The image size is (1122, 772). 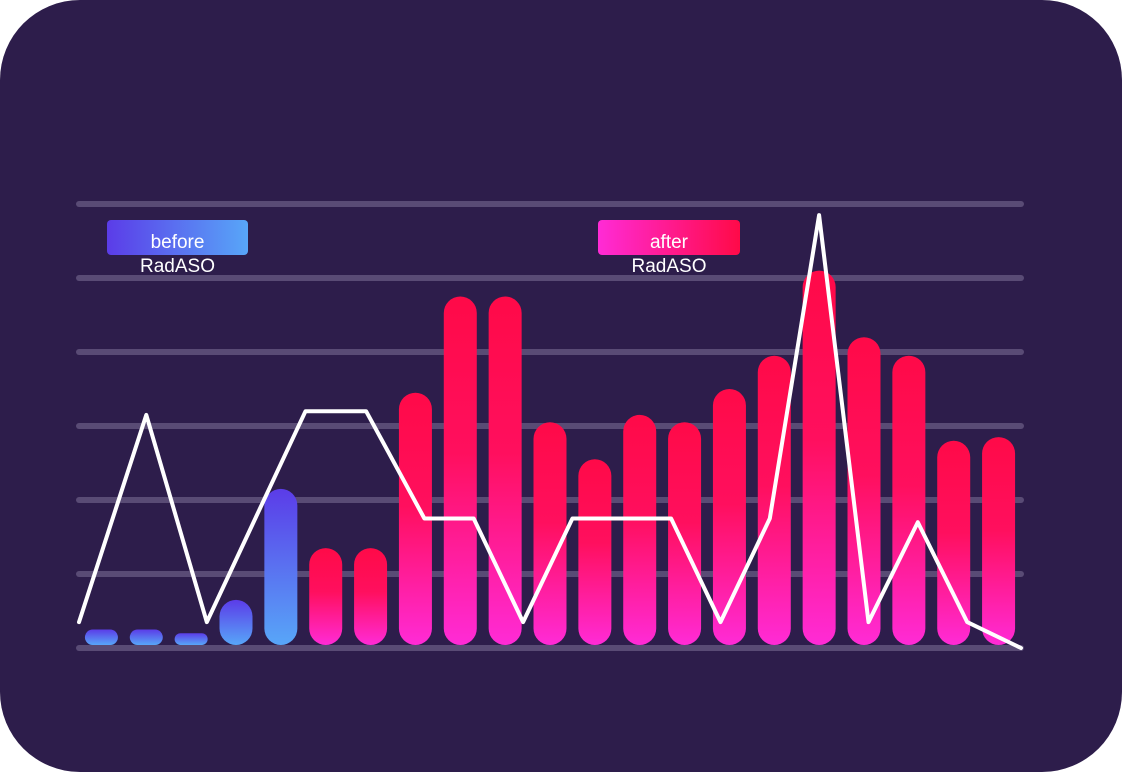 I want to click on legend-after-sublabel: RadASO, so click(x=669, y=266).